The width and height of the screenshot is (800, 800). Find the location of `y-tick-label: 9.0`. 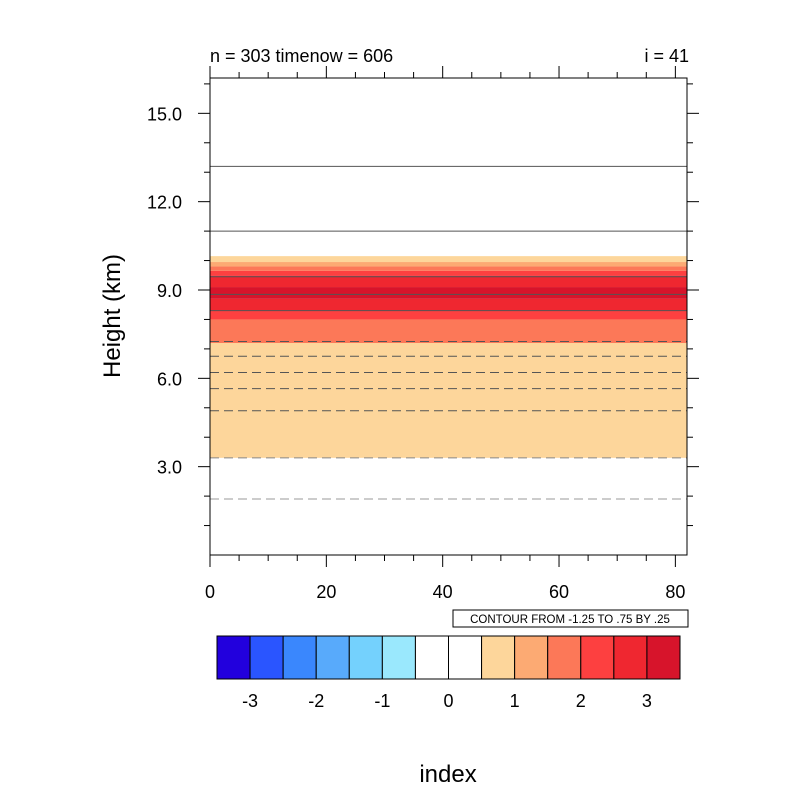

y-tick-label: 9.0 is located at coordinates (169, 291).